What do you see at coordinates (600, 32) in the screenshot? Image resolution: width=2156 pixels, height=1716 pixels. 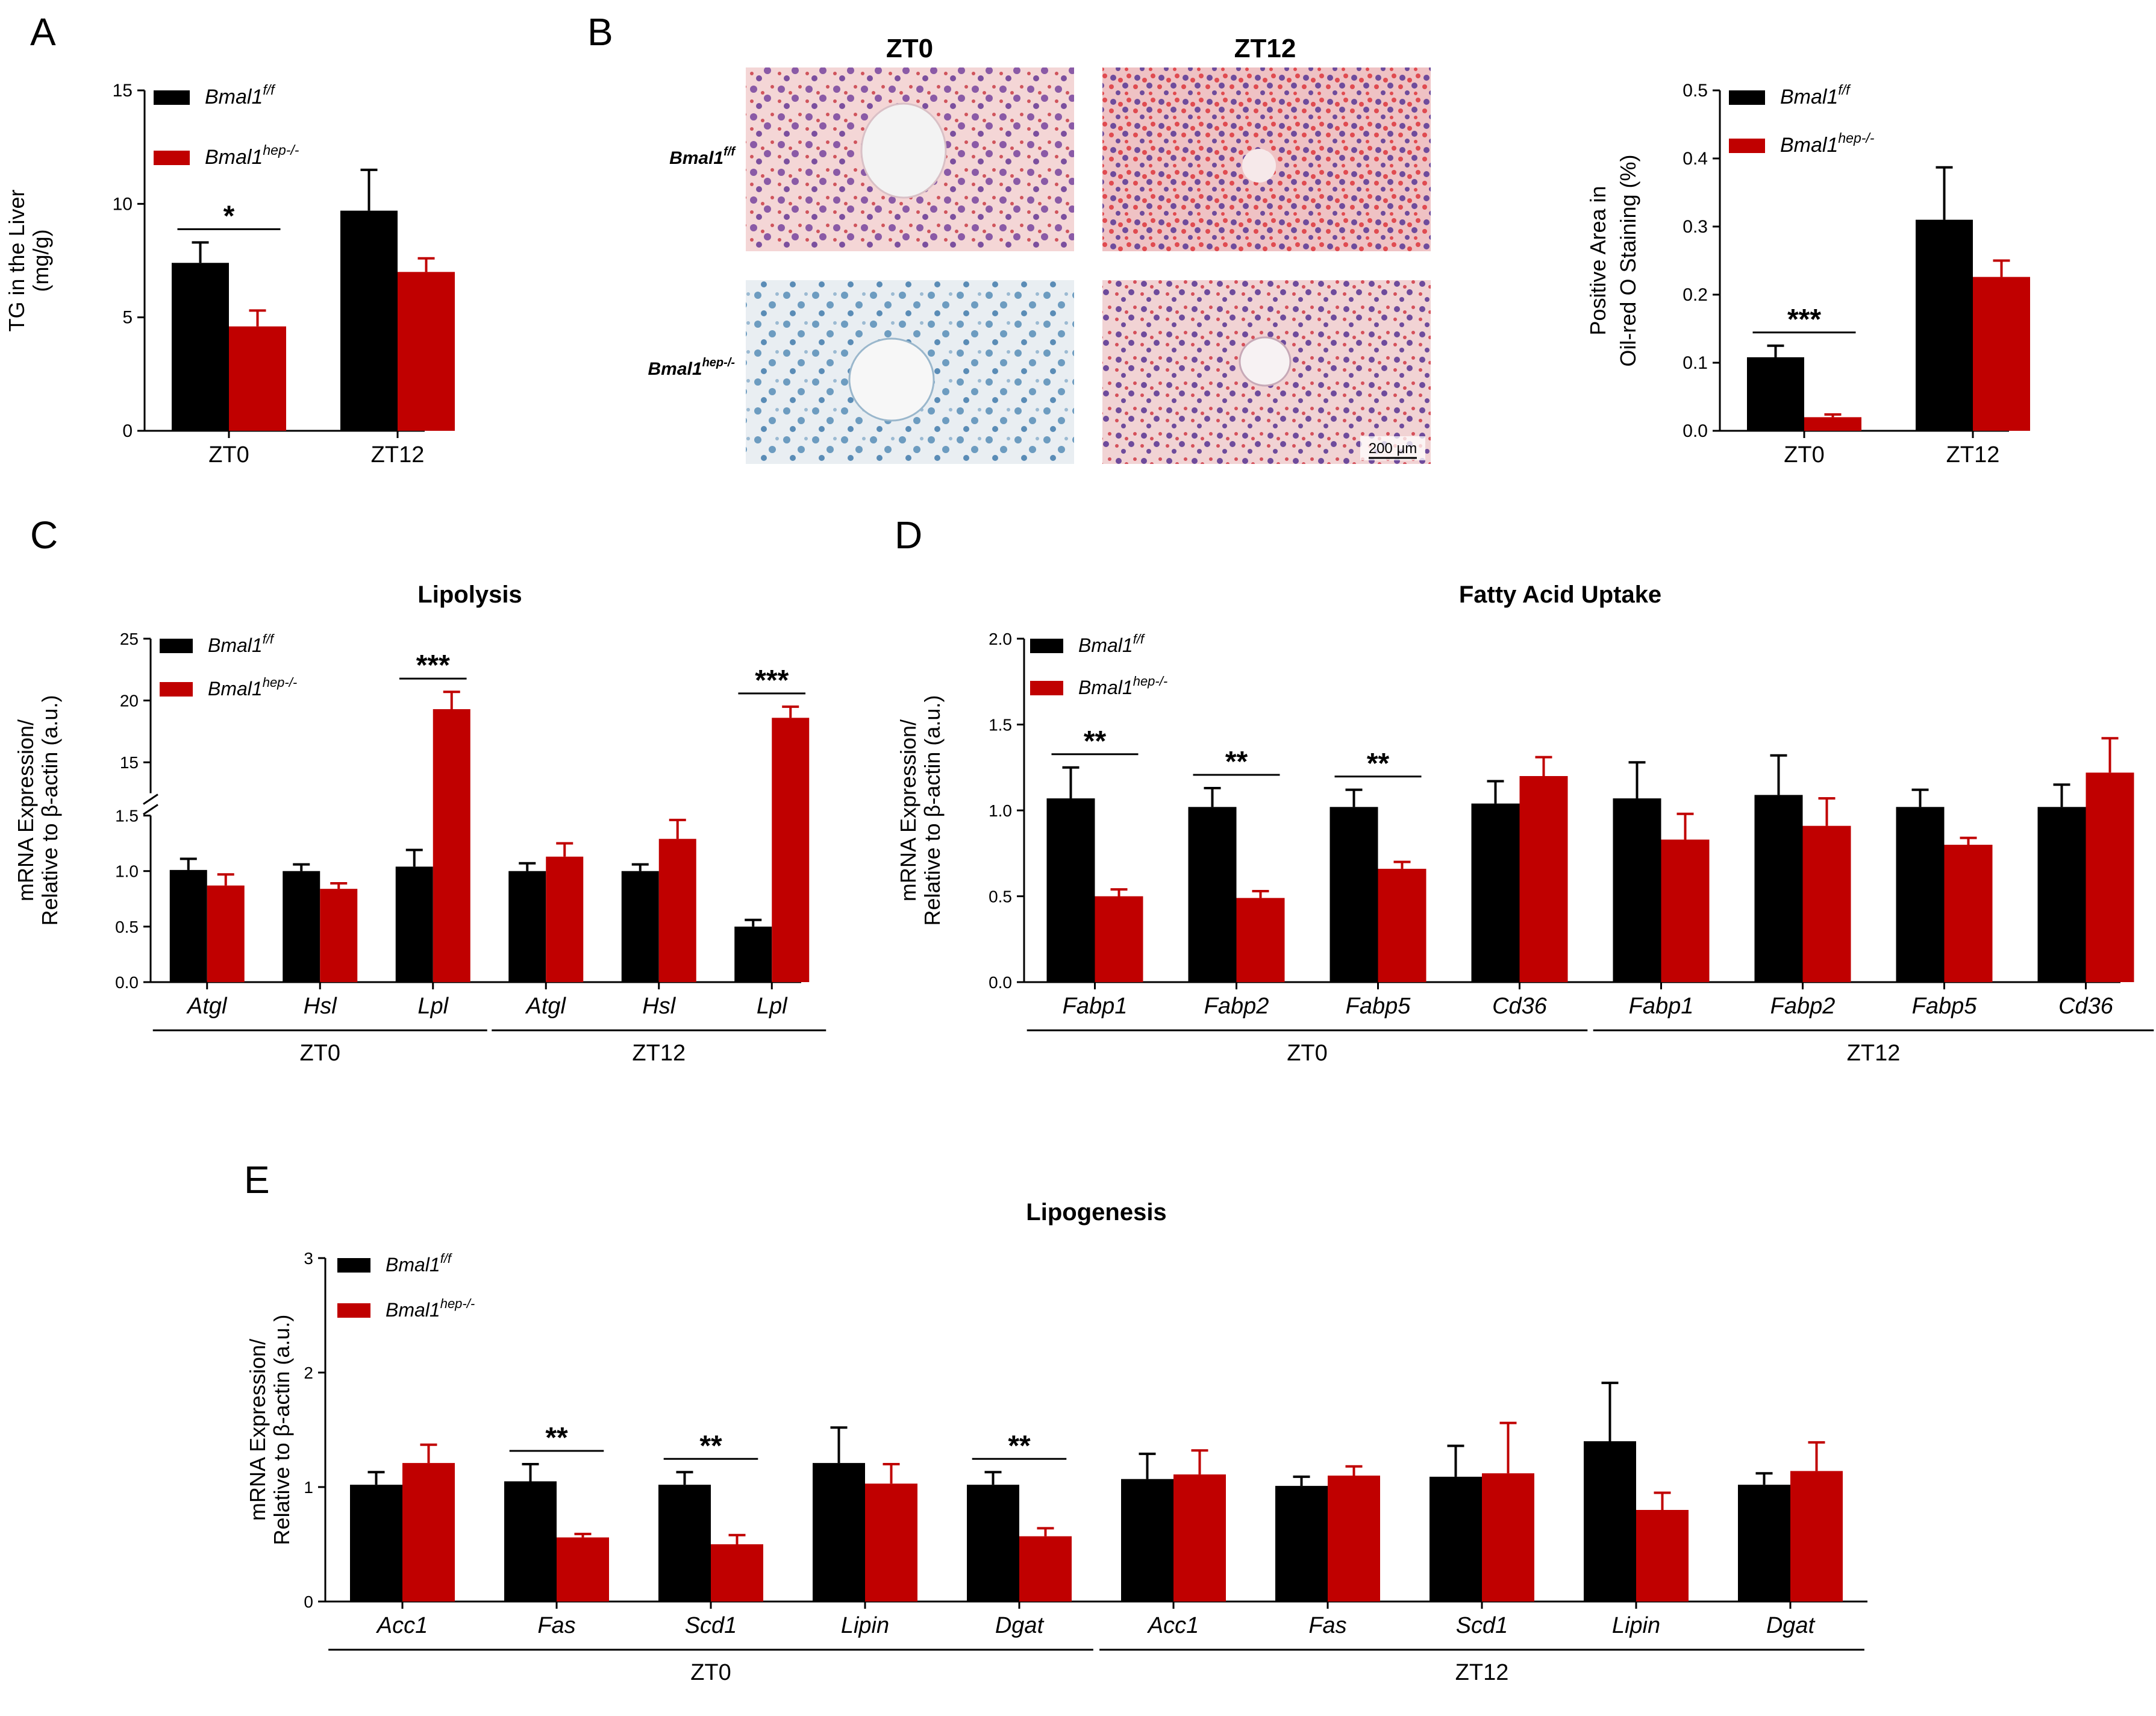 I see `panel-label-b: B` at bounding box center [600, 32].